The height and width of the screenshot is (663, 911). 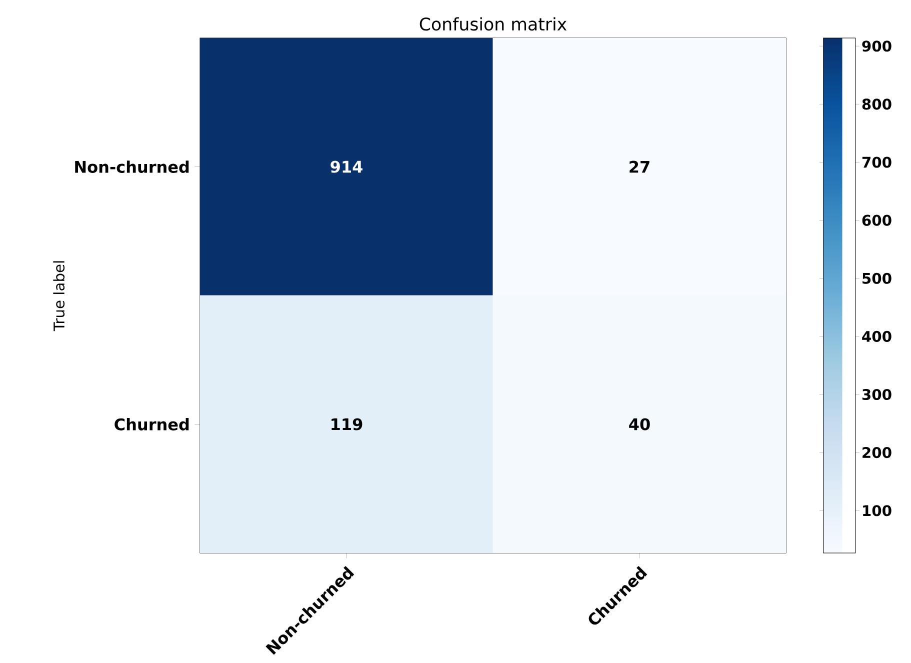 I want to click on color-bar-label: 700, so click(x=877, y=162).